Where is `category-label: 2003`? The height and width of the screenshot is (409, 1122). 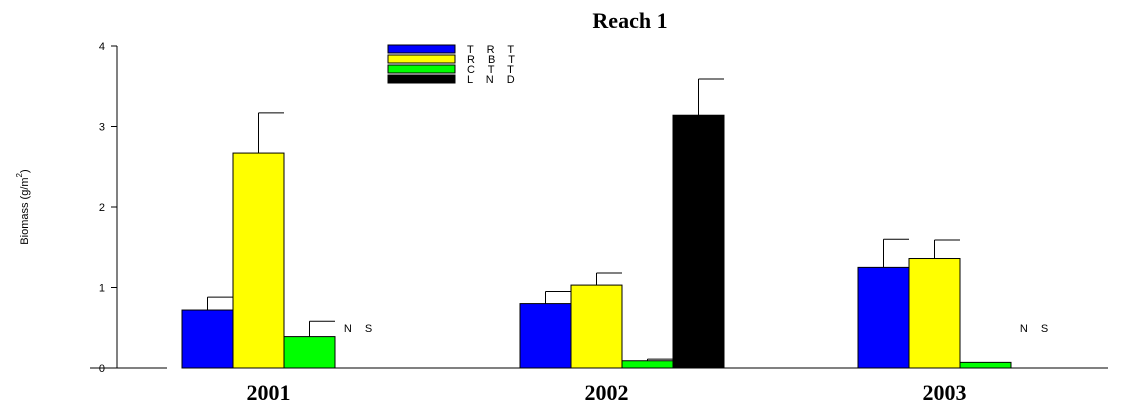 category-label: 2003 is located at coordinates (945, 392).